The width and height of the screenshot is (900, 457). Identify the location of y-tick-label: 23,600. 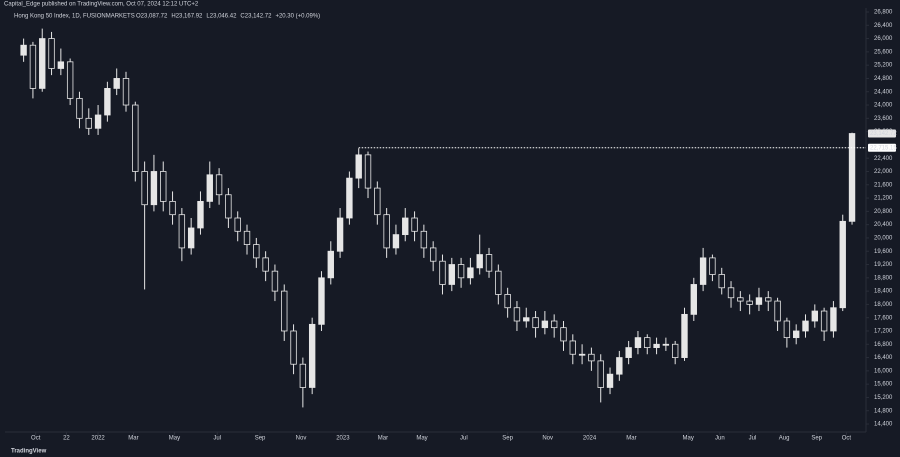
(883, 119).